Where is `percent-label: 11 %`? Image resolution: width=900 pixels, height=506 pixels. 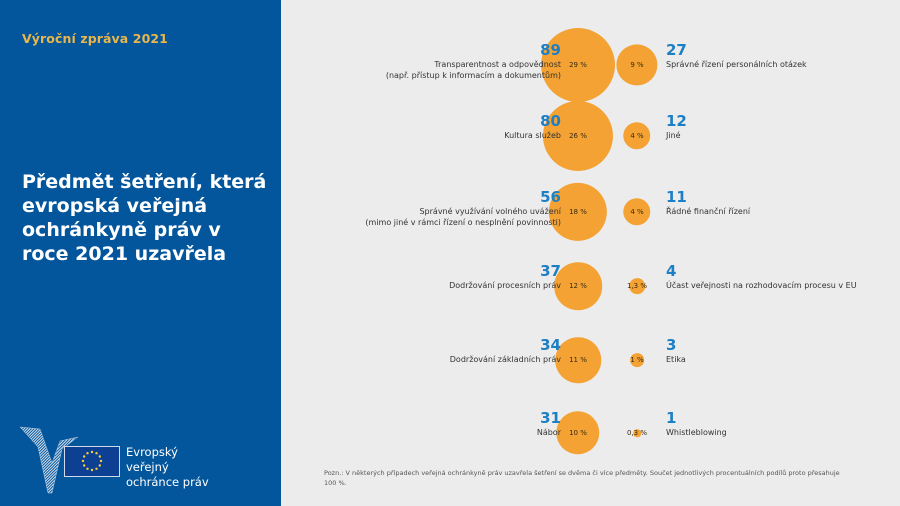
percent-label: 11 % is located at coordinates (578, 360).